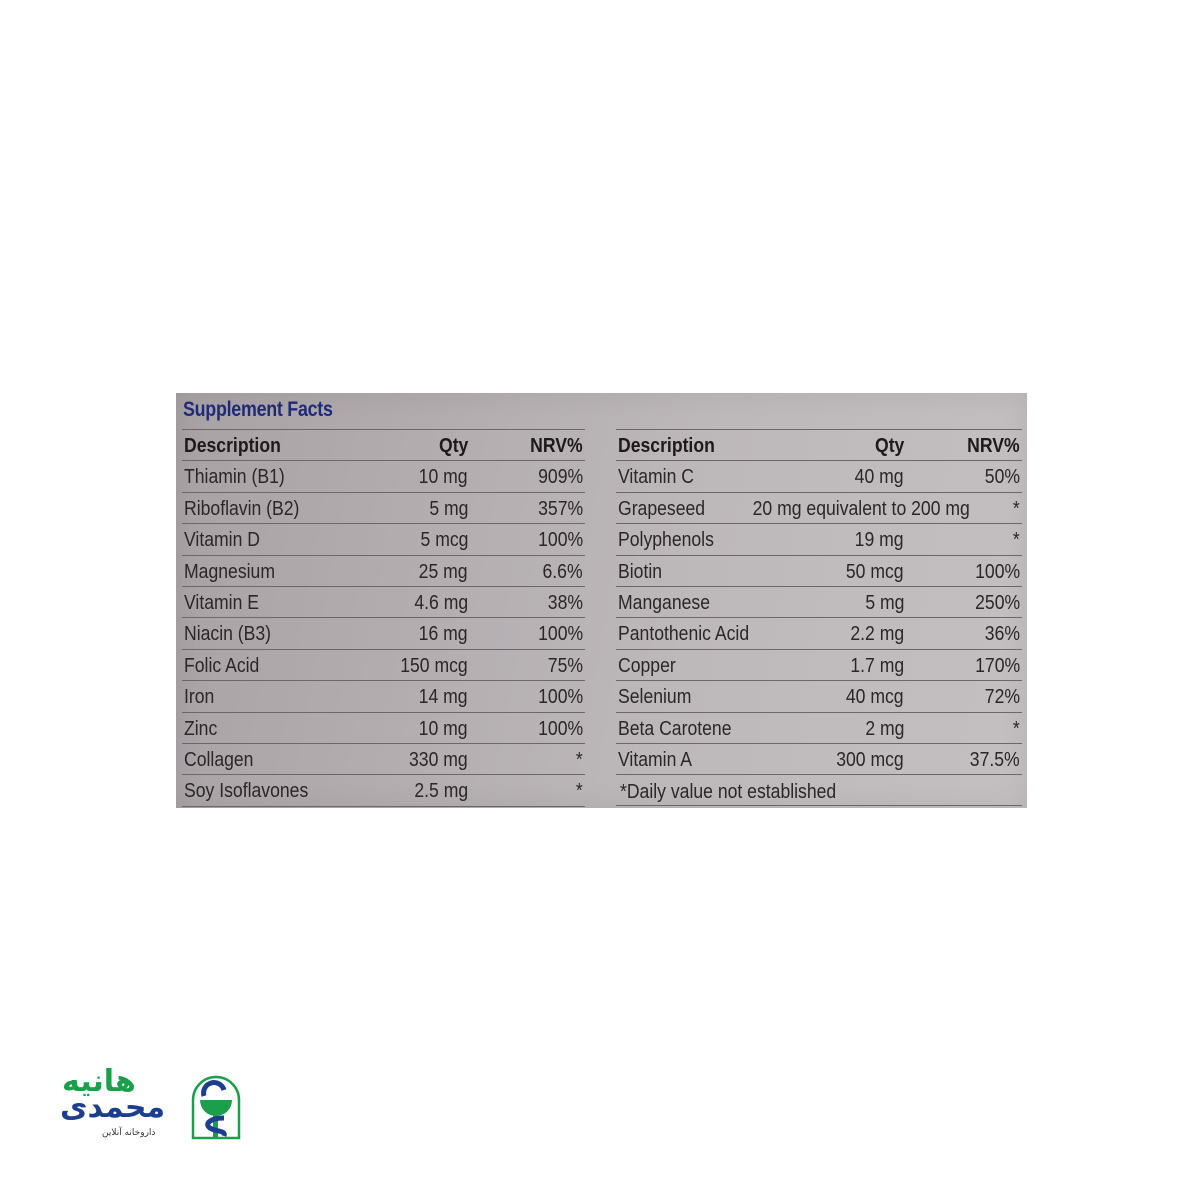  I want to click on nutrient-qty: 300 mcg, so click(870, 759).